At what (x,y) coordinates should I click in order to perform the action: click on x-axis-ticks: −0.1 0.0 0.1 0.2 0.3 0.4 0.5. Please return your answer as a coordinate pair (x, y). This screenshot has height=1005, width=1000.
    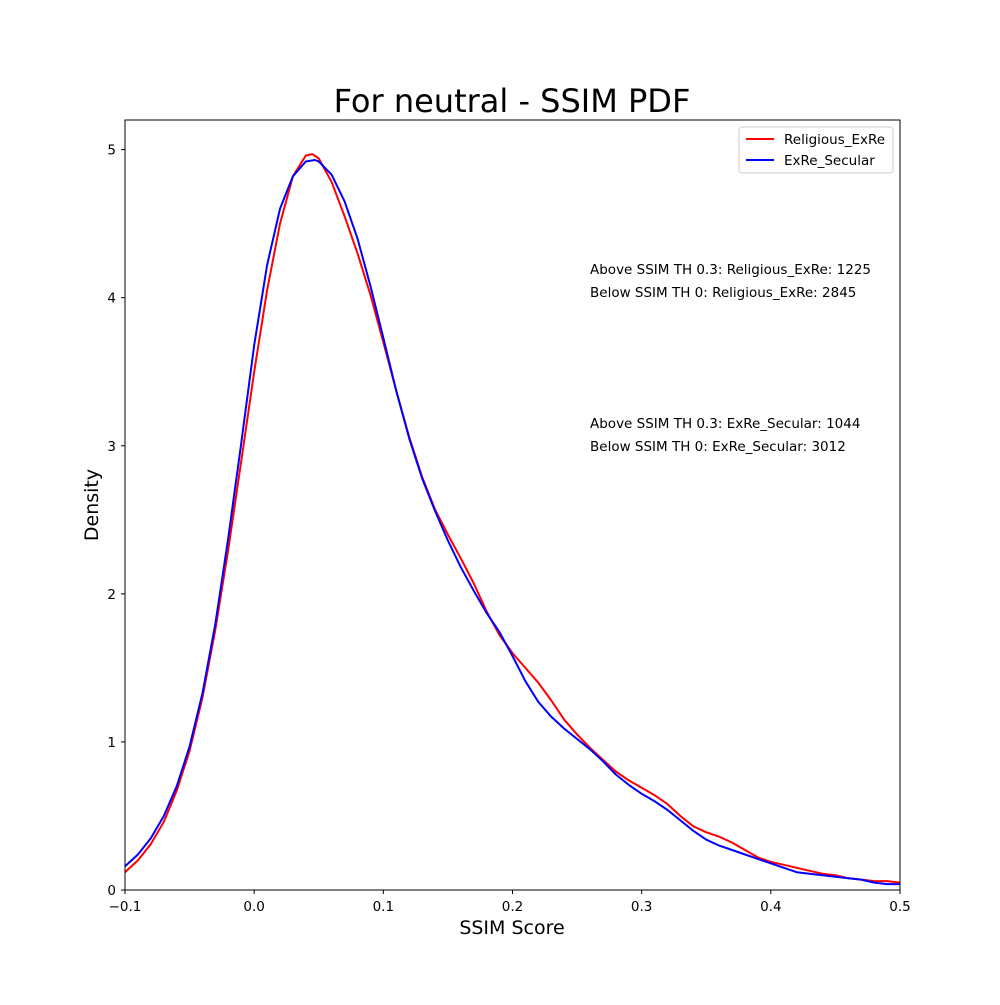
    Looking at the image, I should click on (510, 902).